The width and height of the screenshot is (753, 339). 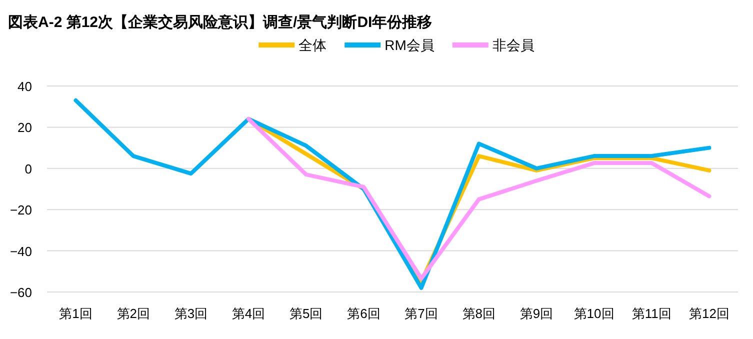 What do you see at coordinates (75, 313) in the screenshot?
I see `x-tick-label: 第1回` at bounding box center [75, 313].